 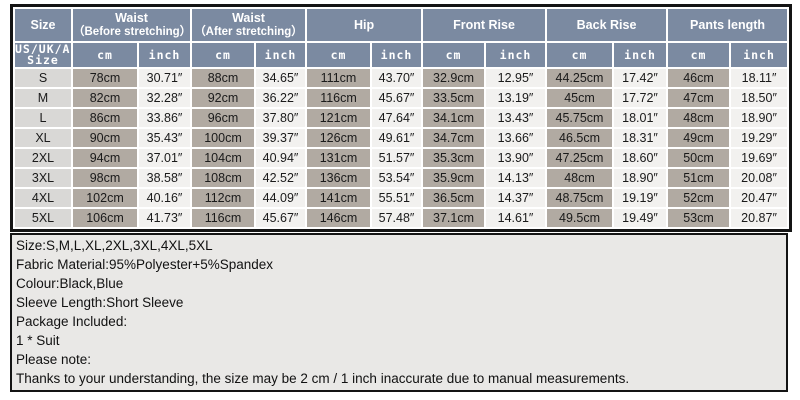 I want to click on cm-value-cell: 94cm, so click(x=105, y=158).